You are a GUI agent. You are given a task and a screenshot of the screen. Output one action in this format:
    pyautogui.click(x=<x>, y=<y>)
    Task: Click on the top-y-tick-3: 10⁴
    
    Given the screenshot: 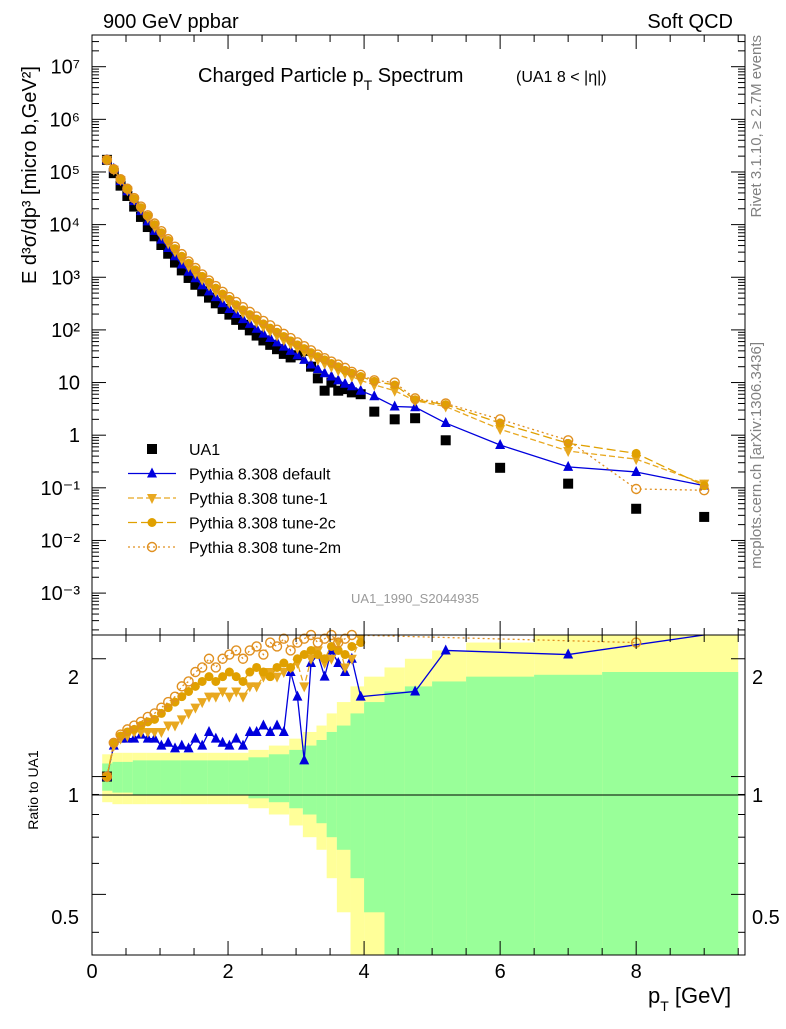 What is the action you would take?
    pyautogui.click(x=64, y=226)
    